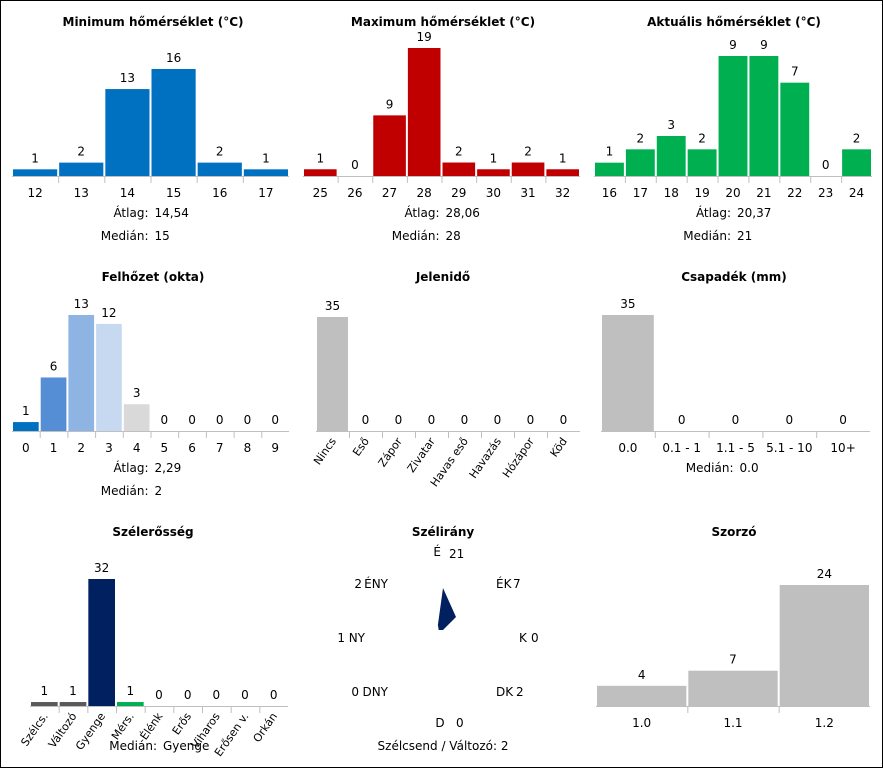  Describe the element at coordinates (172, 213) in the screenshot. I see `mean-value: 14,54` at that location.